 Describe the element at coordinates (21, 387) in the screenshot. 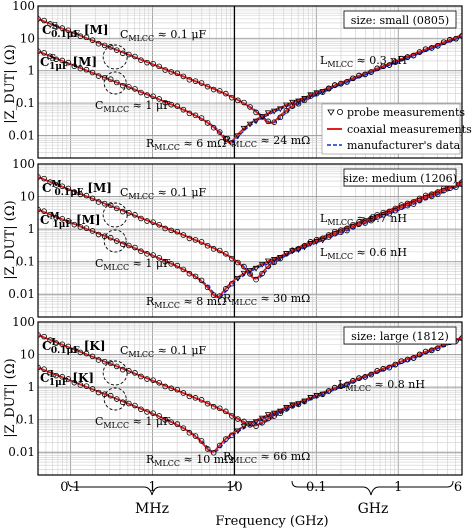

I see `y-tick-labels: 100 10 1 0.1 0.01` at that location.